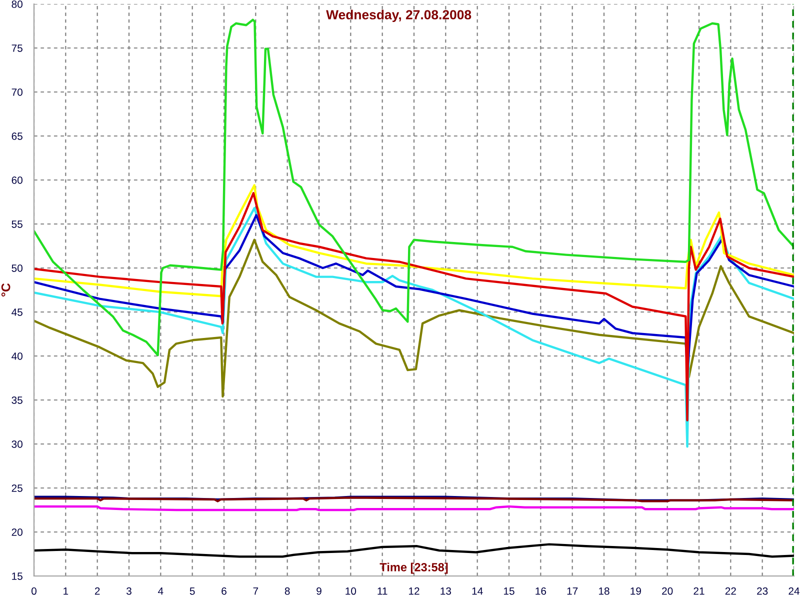 The image size is (800, 600). What do you see at coordinates (414, 568) in the screenshot?
I see `x-axis-title: Time [23:58]` at bounding box center [414, 568].